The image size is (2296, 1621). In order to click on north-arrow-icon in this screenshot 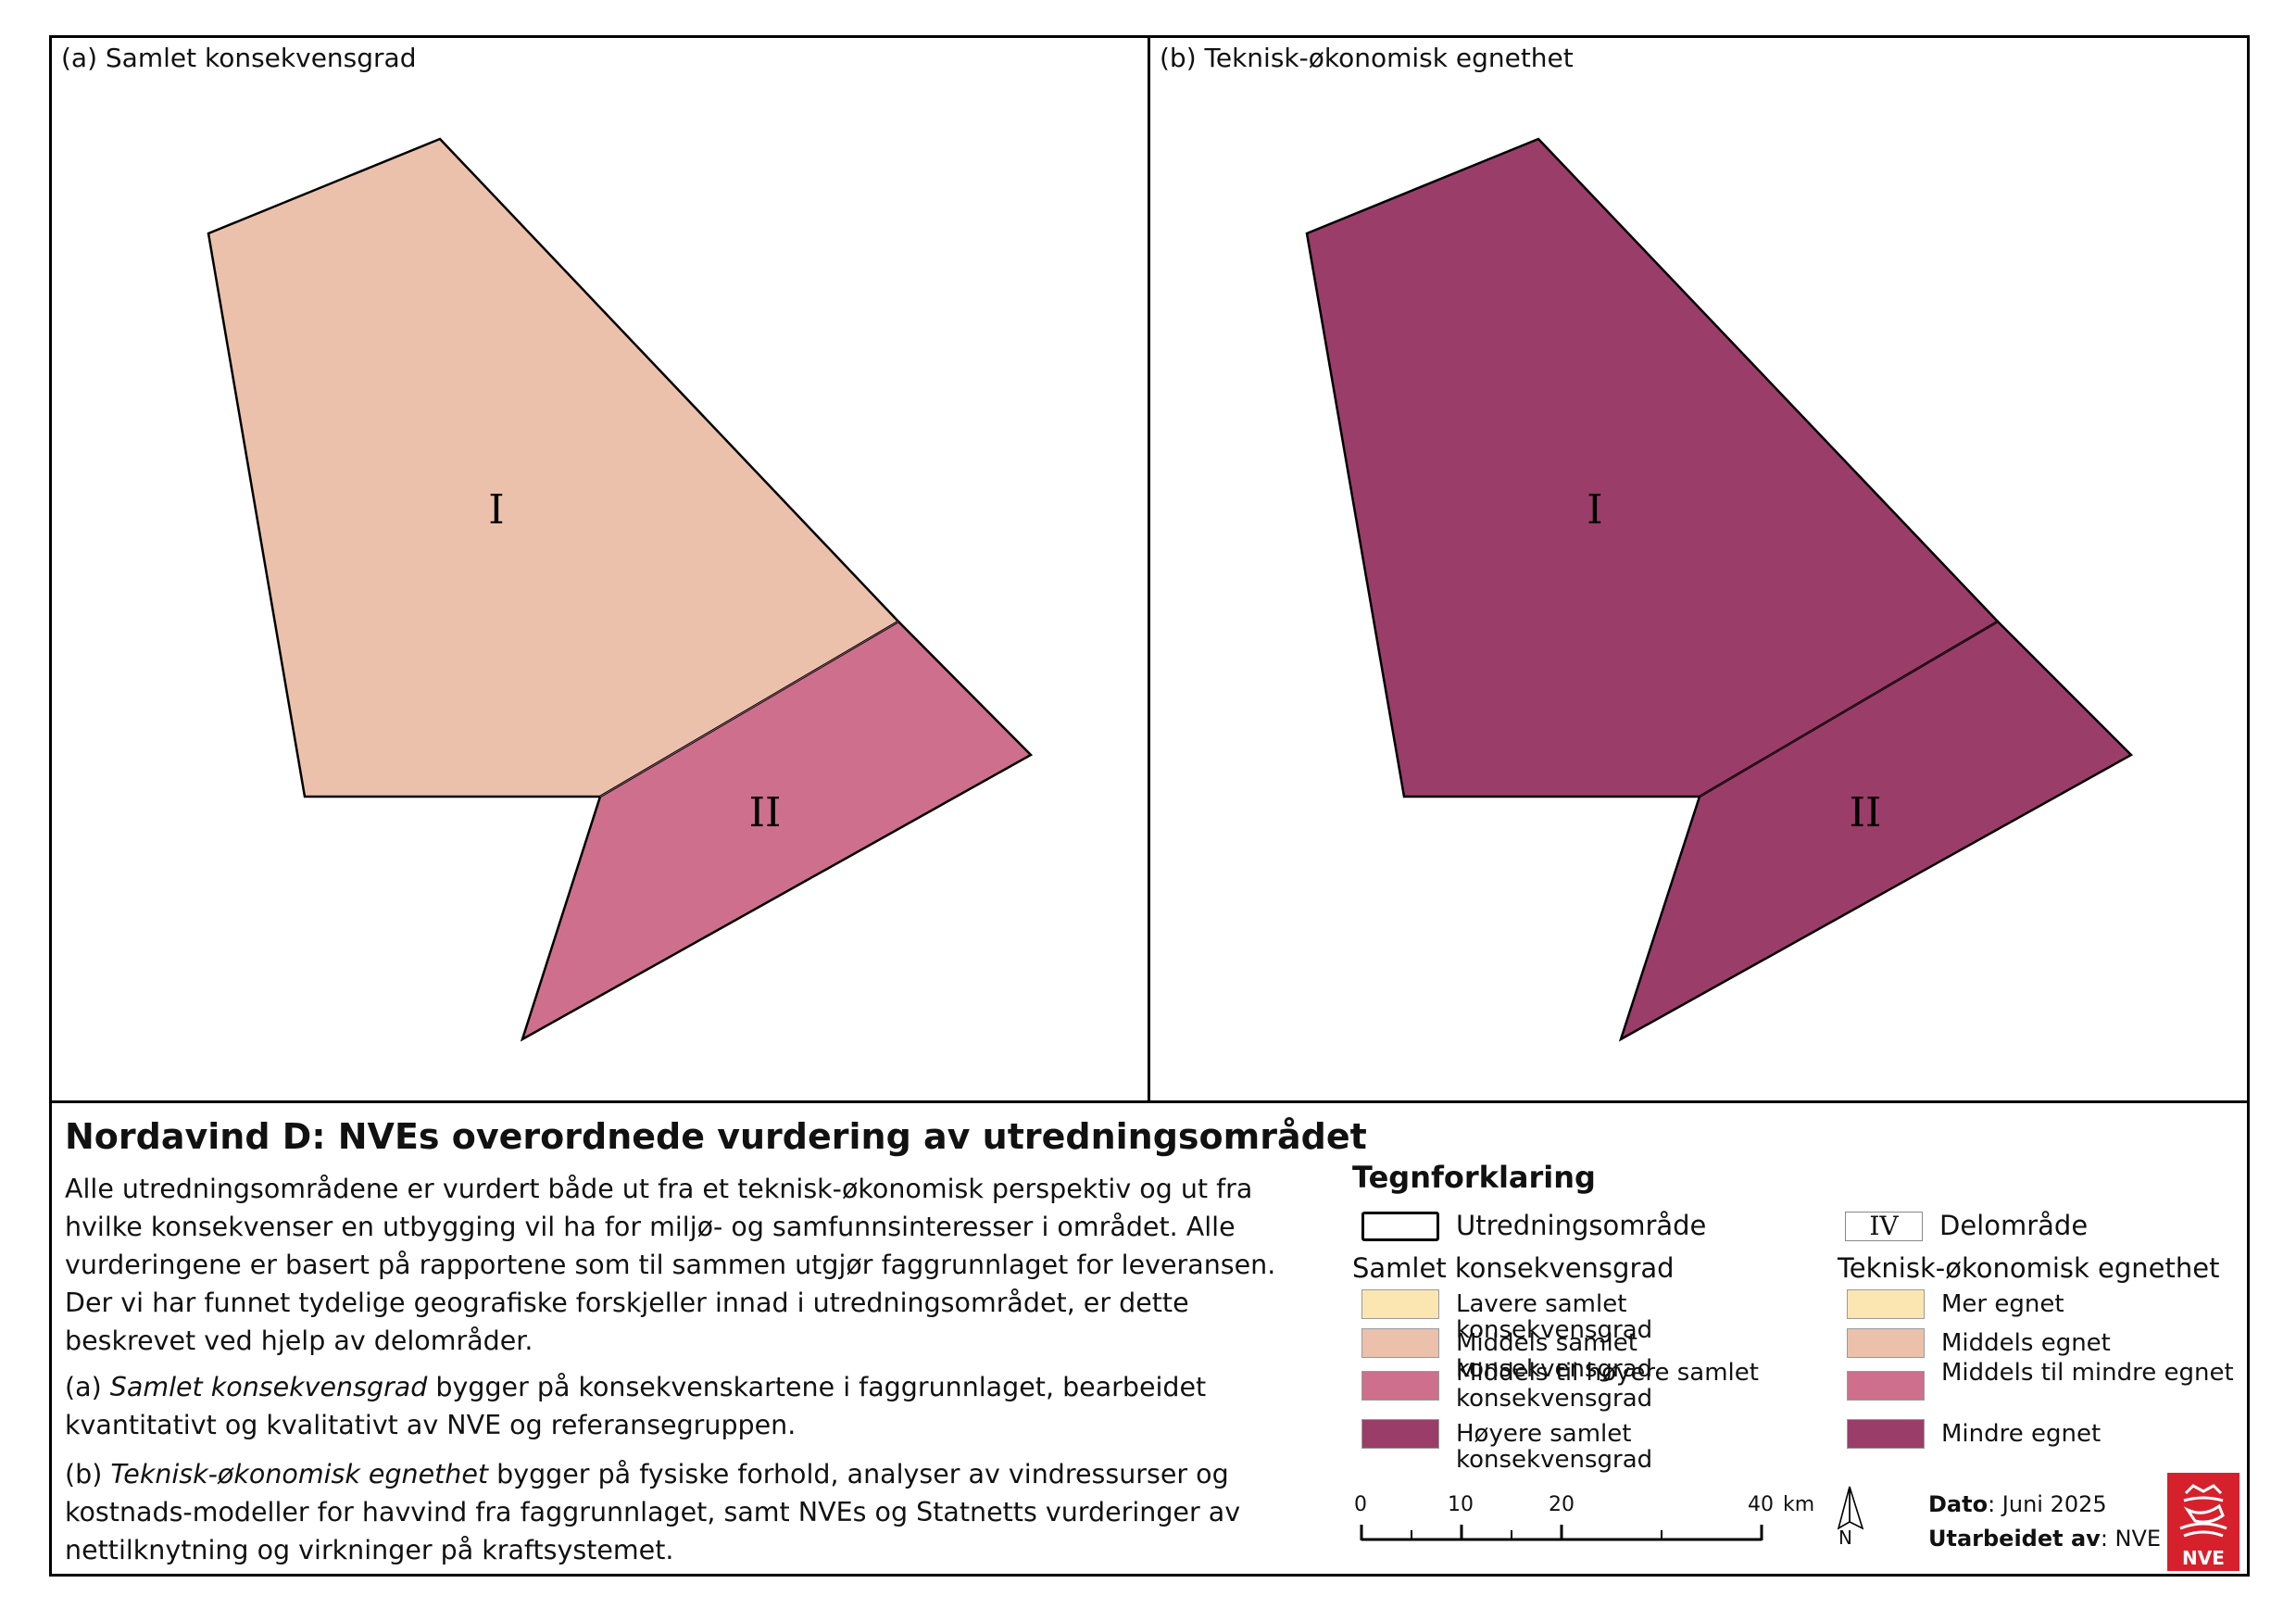, I will do `click(1850, 1508)`.